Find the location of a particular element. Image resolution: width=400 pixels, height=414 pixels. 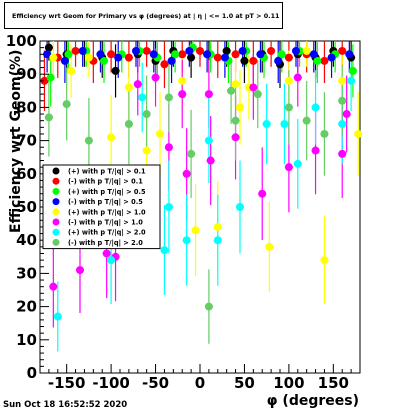

legend-entry-label: (-) with p T/|q| > 0.1 is located at coordinates (105, 182).